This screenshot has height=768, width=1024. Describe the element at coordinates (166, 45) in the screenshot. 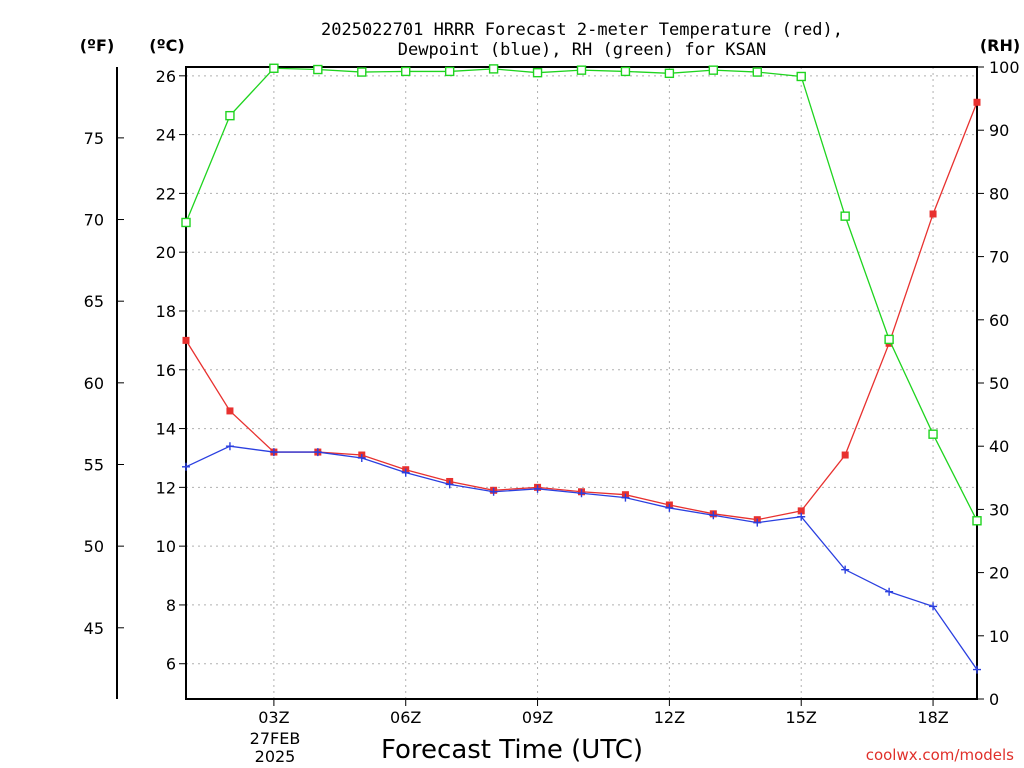

I see `celsius-unit-label: (ºC)` at that location.